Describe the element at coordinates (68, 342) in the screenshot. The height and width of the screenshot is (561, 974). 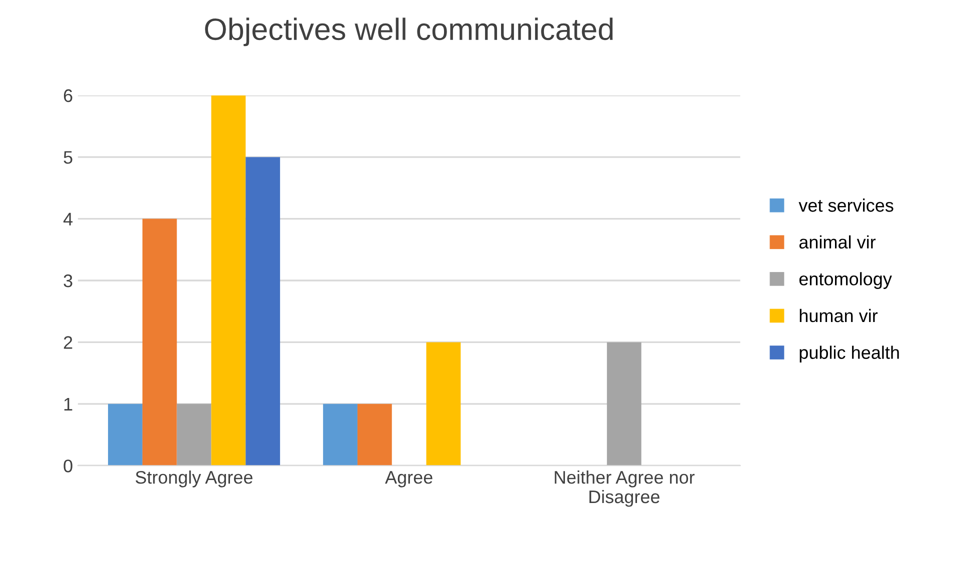
I see `y-tick-label: 2` at that location.